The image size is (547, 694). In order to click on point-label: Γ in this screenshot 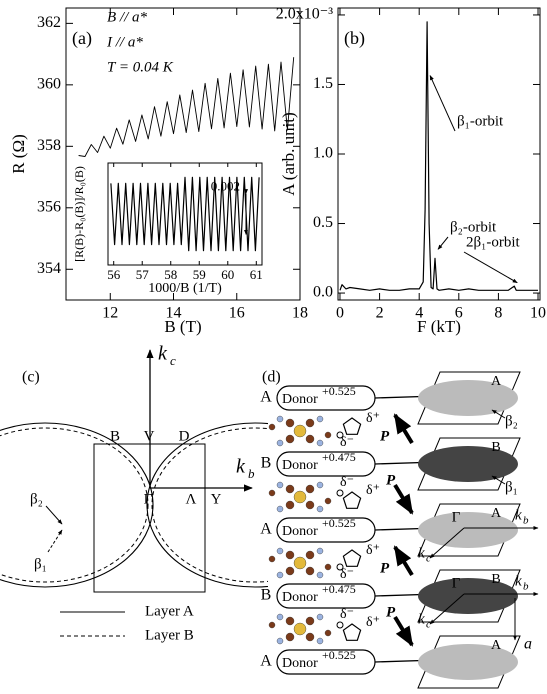, I will do `click(148, 499)`.